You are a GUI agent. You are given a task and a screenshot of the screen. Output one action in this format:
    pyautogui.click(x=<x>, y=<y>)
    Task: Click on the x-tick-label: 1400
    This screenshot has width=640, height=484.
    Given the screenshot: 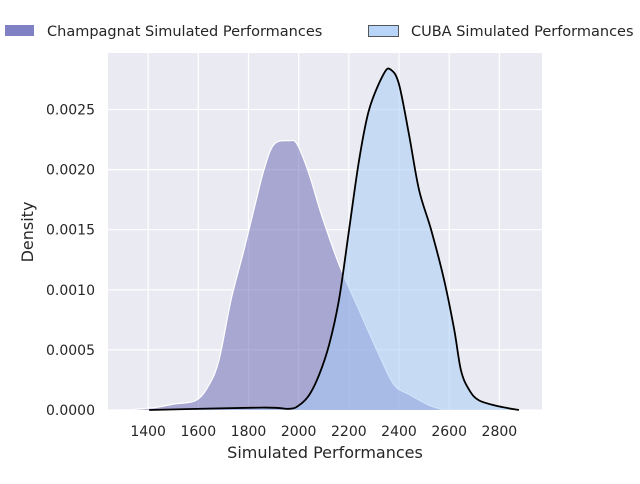 What is the action you would take?
    pyautogui.click(x=148, y=432)
    